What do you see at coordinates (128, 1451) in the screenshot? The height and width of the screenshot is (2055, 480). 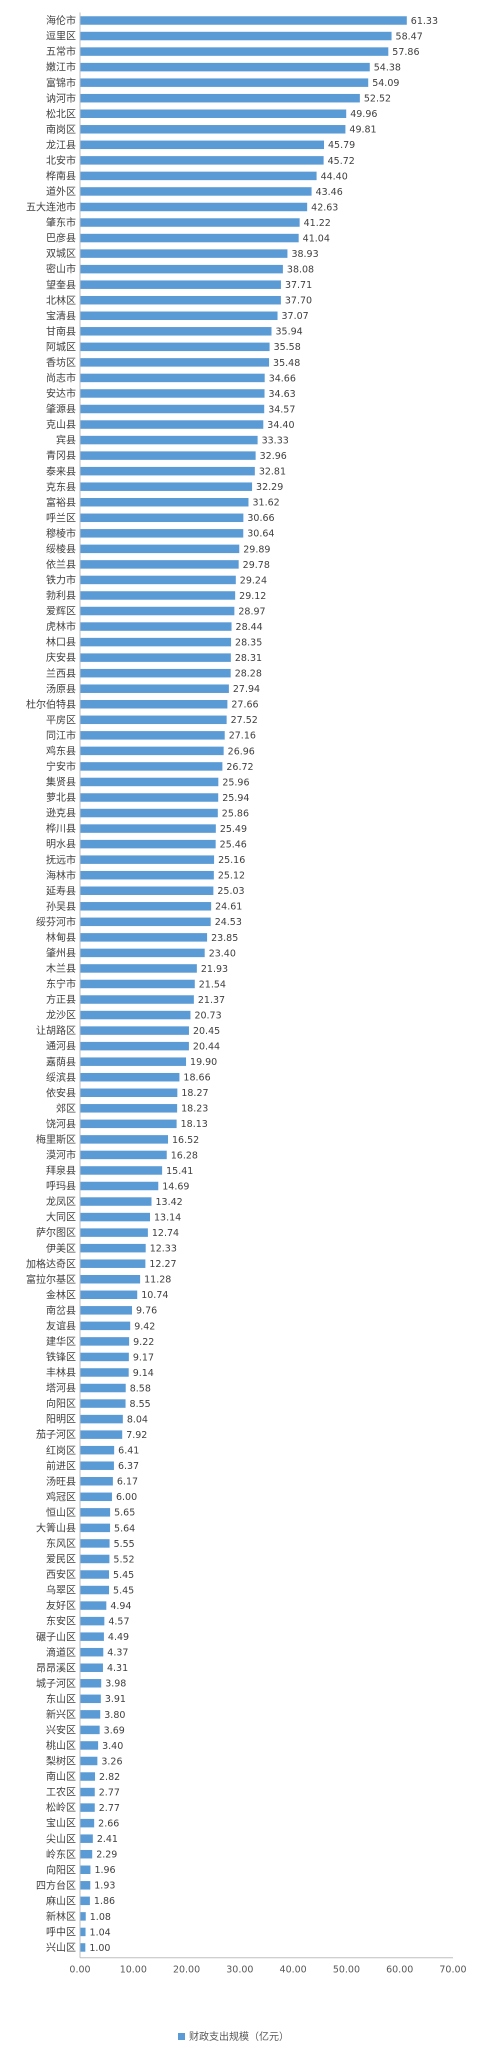 I see `data-label: 6.41` at bounding box center [128, 1451].